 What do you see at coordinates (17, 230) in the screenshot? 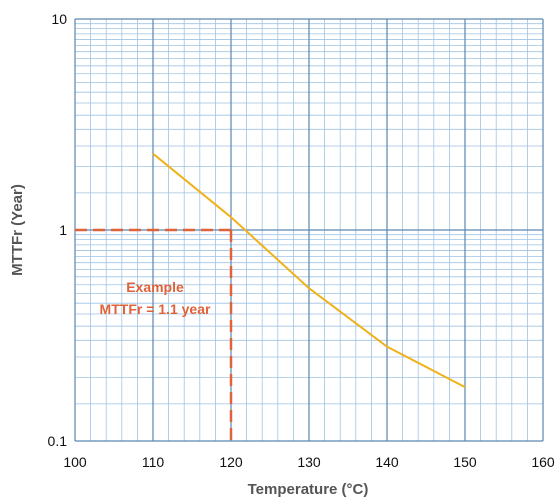
I see `y-axis-title: MTTFr (Year)` at bounding box center [17, 230].